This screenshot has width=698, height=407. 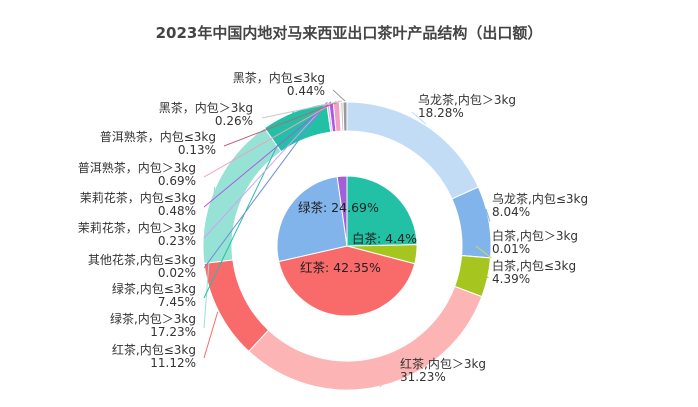 What do you see at coordinates (511, 279) in the screenshot?
I see `outer-label-value-3: 4.39%` at bounding box center [511, 279].